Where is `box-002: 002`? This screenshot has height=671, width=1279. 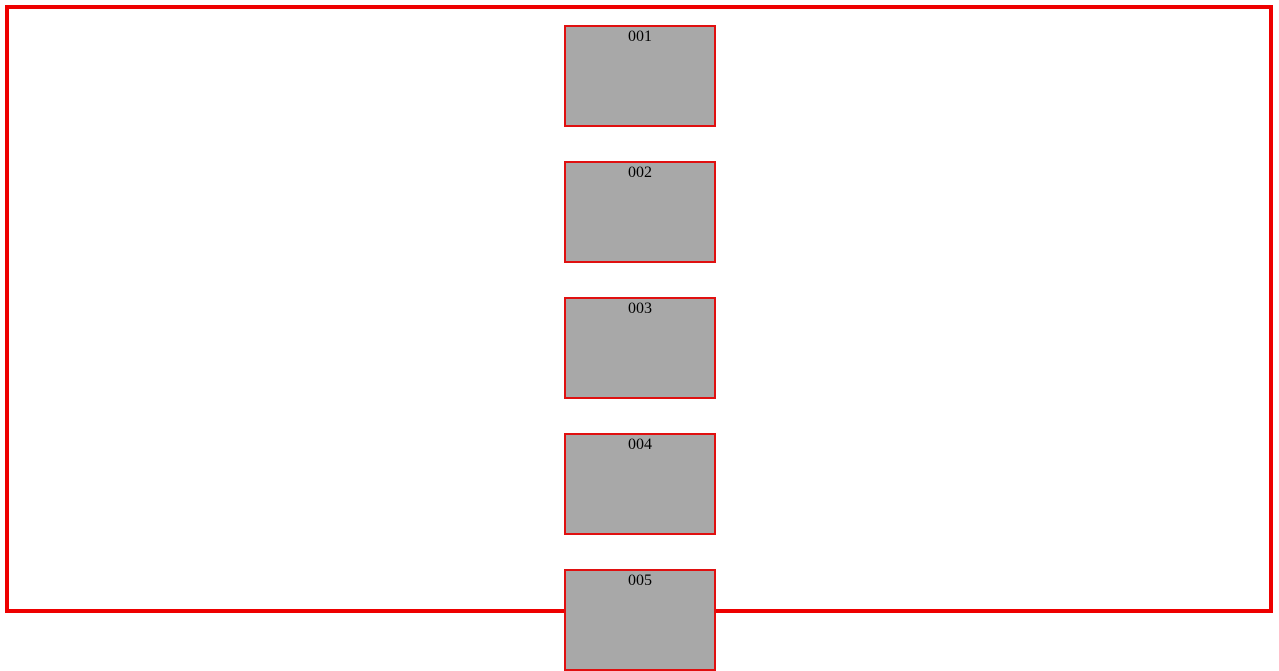 box-002: 002 is located at coordinates (640, 212).